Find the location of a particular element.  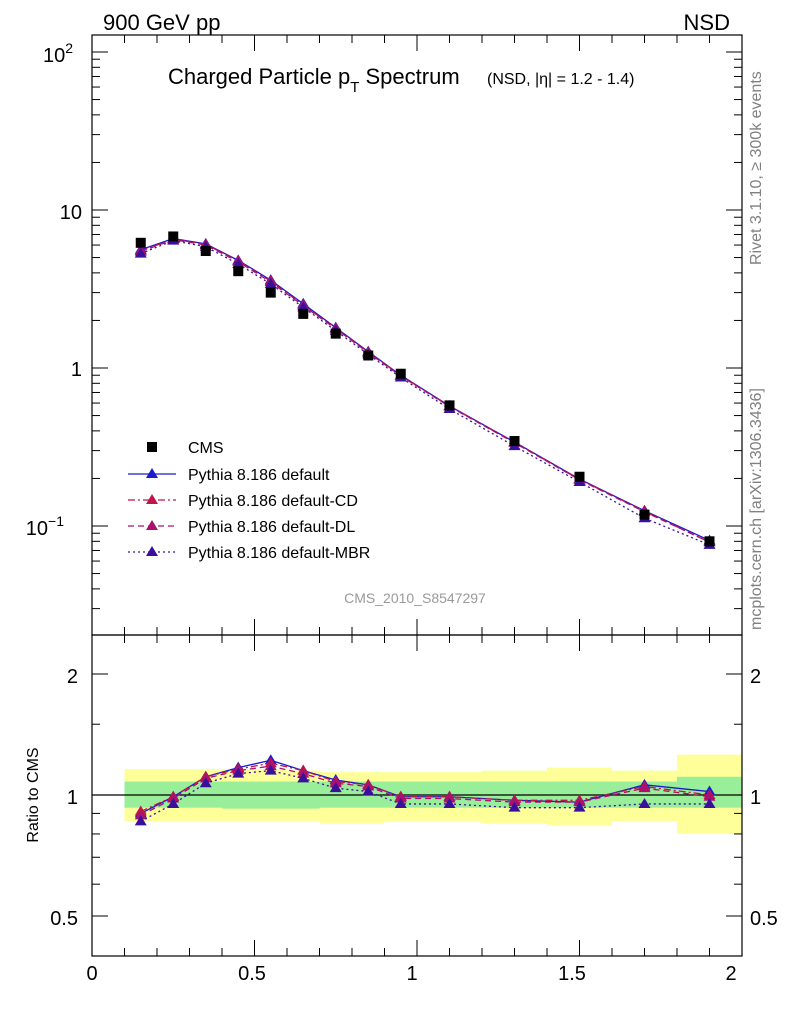

ratio-ytick-label-0.5-right: 0.5 is located at coordinates (764, 919).